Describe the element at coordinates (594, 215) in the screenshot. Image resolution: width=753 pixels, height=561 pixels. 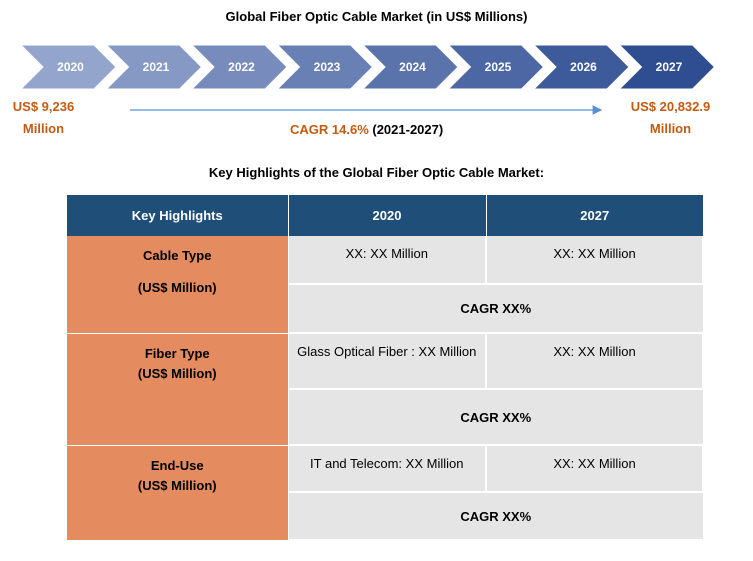
I see `header-2027: 2027` at that location.